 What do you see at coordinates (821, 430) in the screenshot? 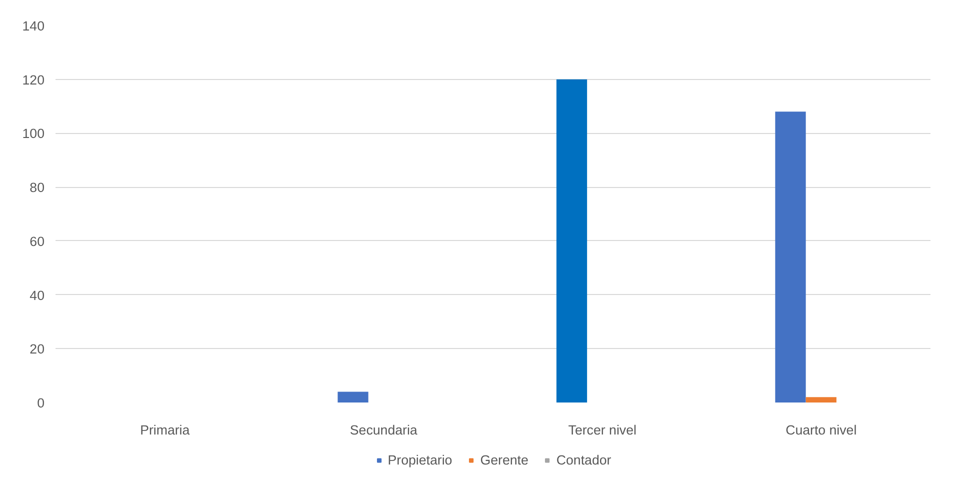
I see `x-tick-label: Cuarto nivel` at bounding box center [821, 430].